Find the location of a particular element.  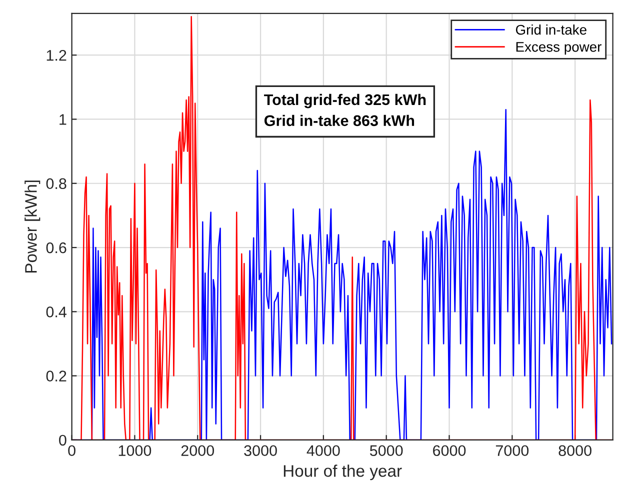

x-tick-label: 2000 is located at coordinates (197, 450).